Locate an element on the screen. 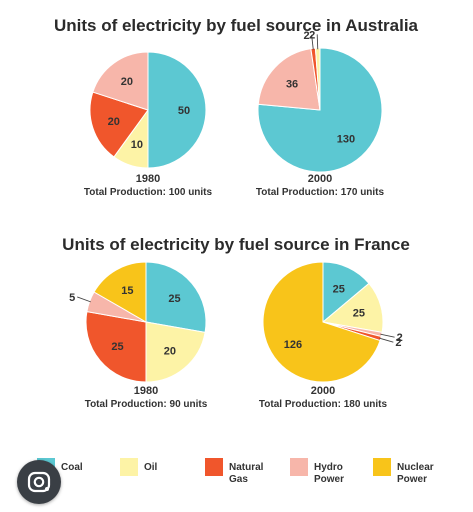 This screenshot has height=512, width=473. lens-glyph-icon is located at coordinates (39, 482).